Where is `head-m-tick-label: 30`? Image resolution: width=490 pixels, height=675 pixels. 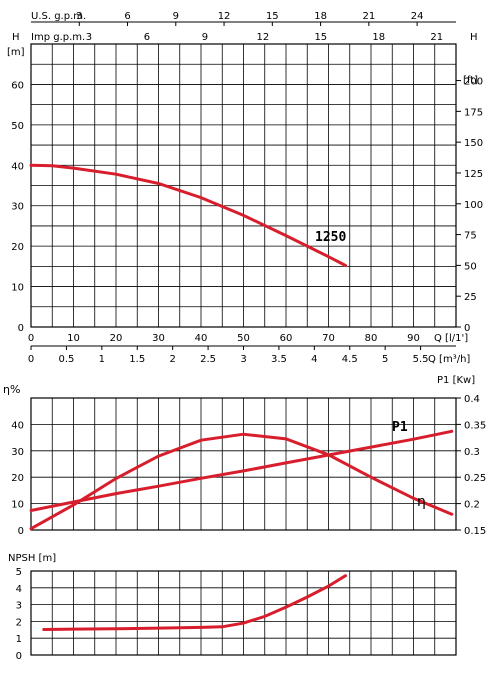 head-m-tick-label: 30 is located at coordinates (17, 207).